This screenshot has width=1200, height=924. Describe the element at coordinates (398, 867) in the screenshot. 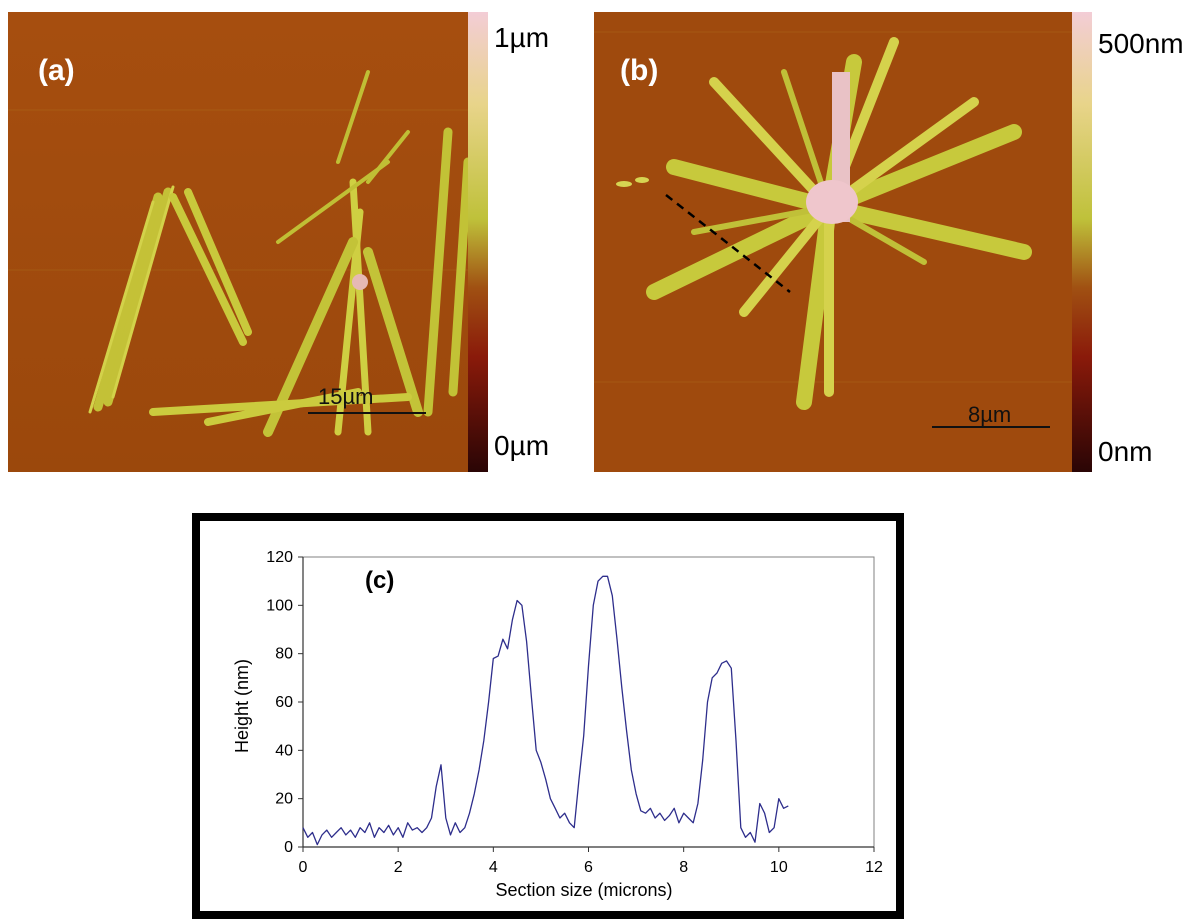

I see `x-tick-label: 2` at that location.